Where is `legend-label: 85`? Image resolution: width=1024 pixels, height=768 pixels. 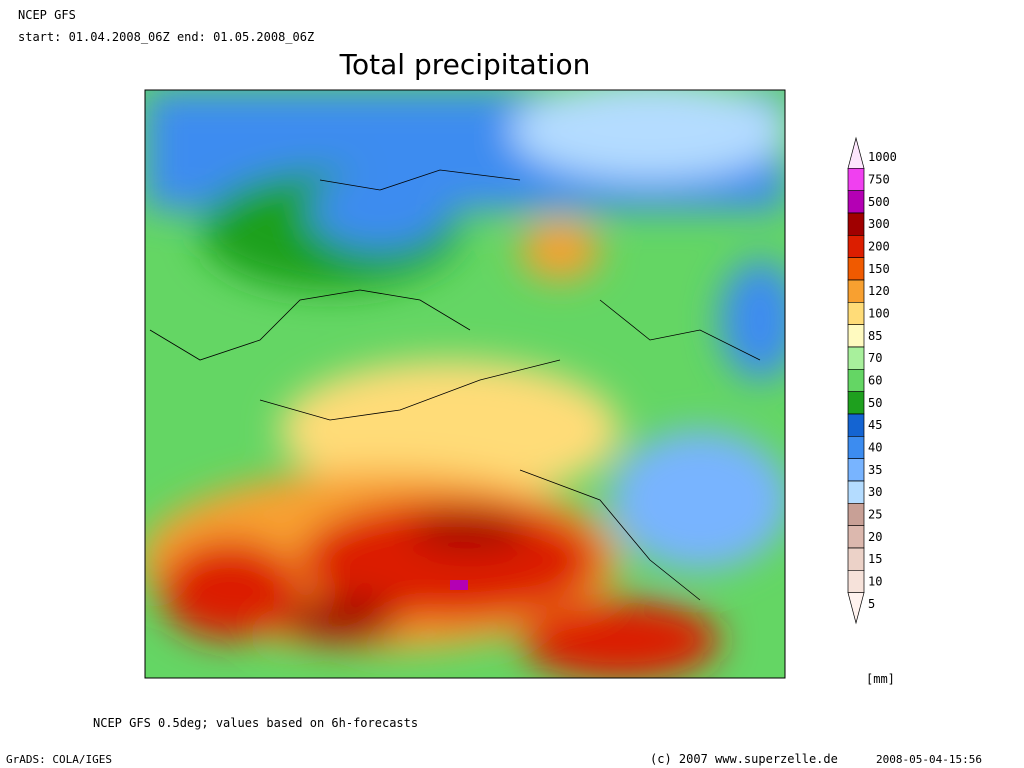 legend-label: 85 is located at coordinates (875, 336).